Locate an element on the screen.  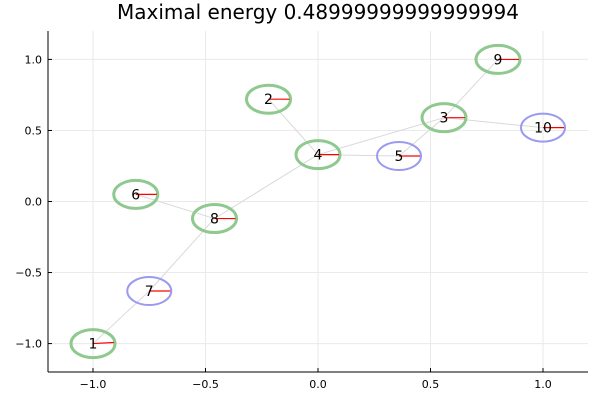
y-tick-label: 0.0 is located at coordinates (34, 202).